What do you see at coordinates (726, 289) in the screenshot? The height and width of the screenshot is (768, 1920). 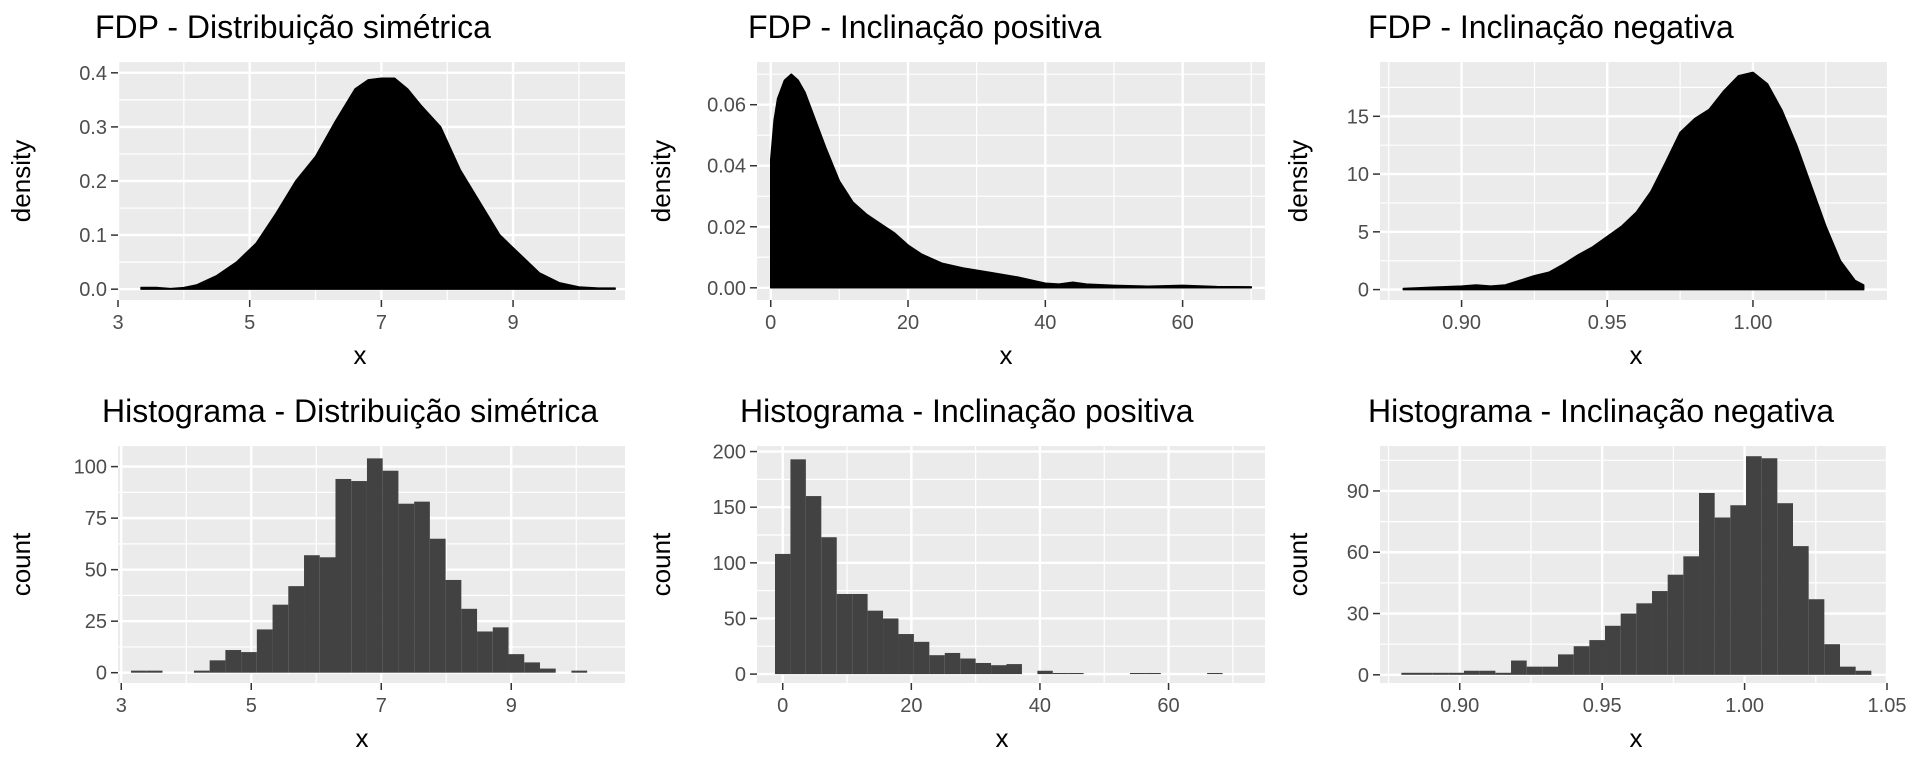 I see `y-tick-label: 0.00` at bounding box center [726, 289].